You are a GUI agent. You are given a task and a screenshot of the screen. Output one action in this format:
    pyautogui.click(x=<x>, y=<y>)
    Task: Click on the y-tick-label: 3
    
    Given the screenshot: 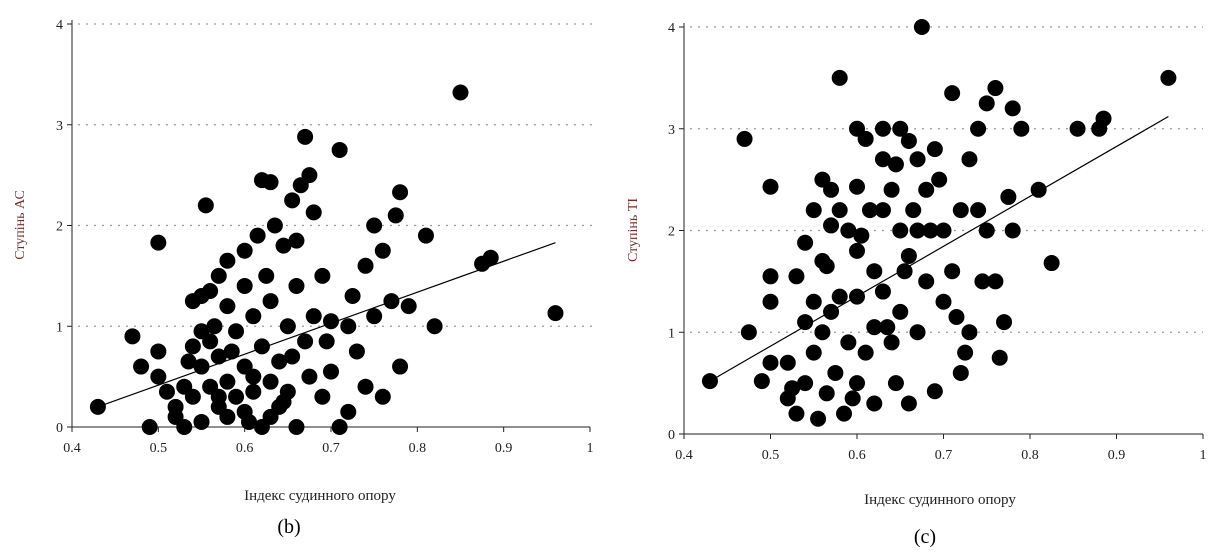 What is the action you would take?
    pyautogui.click(x=671, y=130)
    